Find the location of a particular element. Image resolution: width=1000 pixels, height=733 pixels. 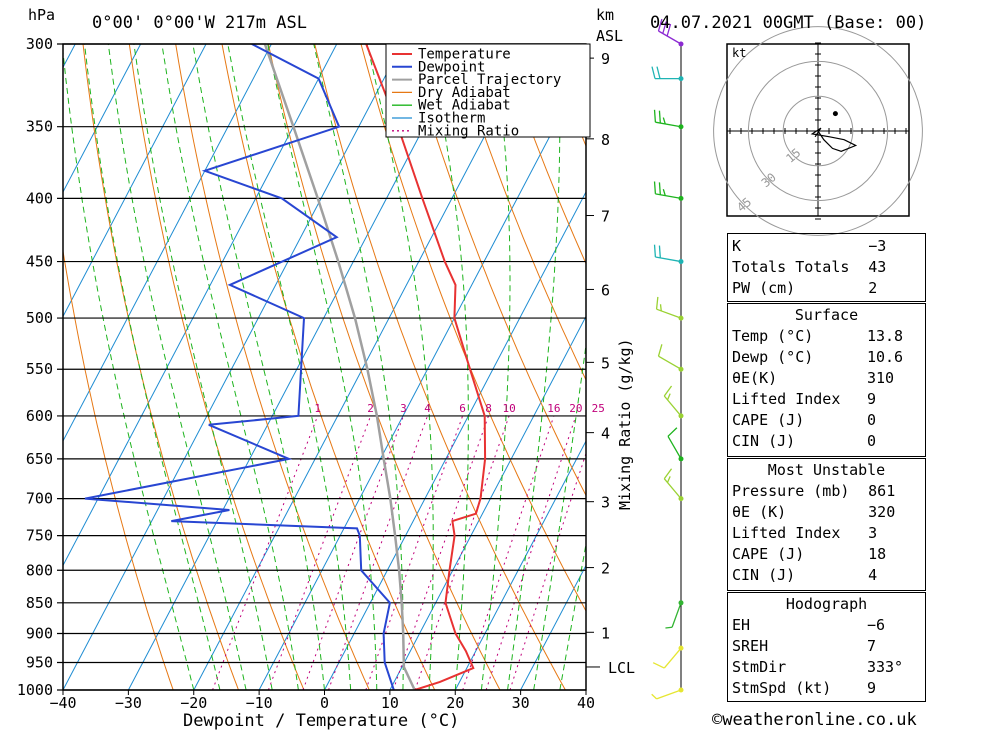

index-name: Lifted Index is located at coordinates (786, 399).